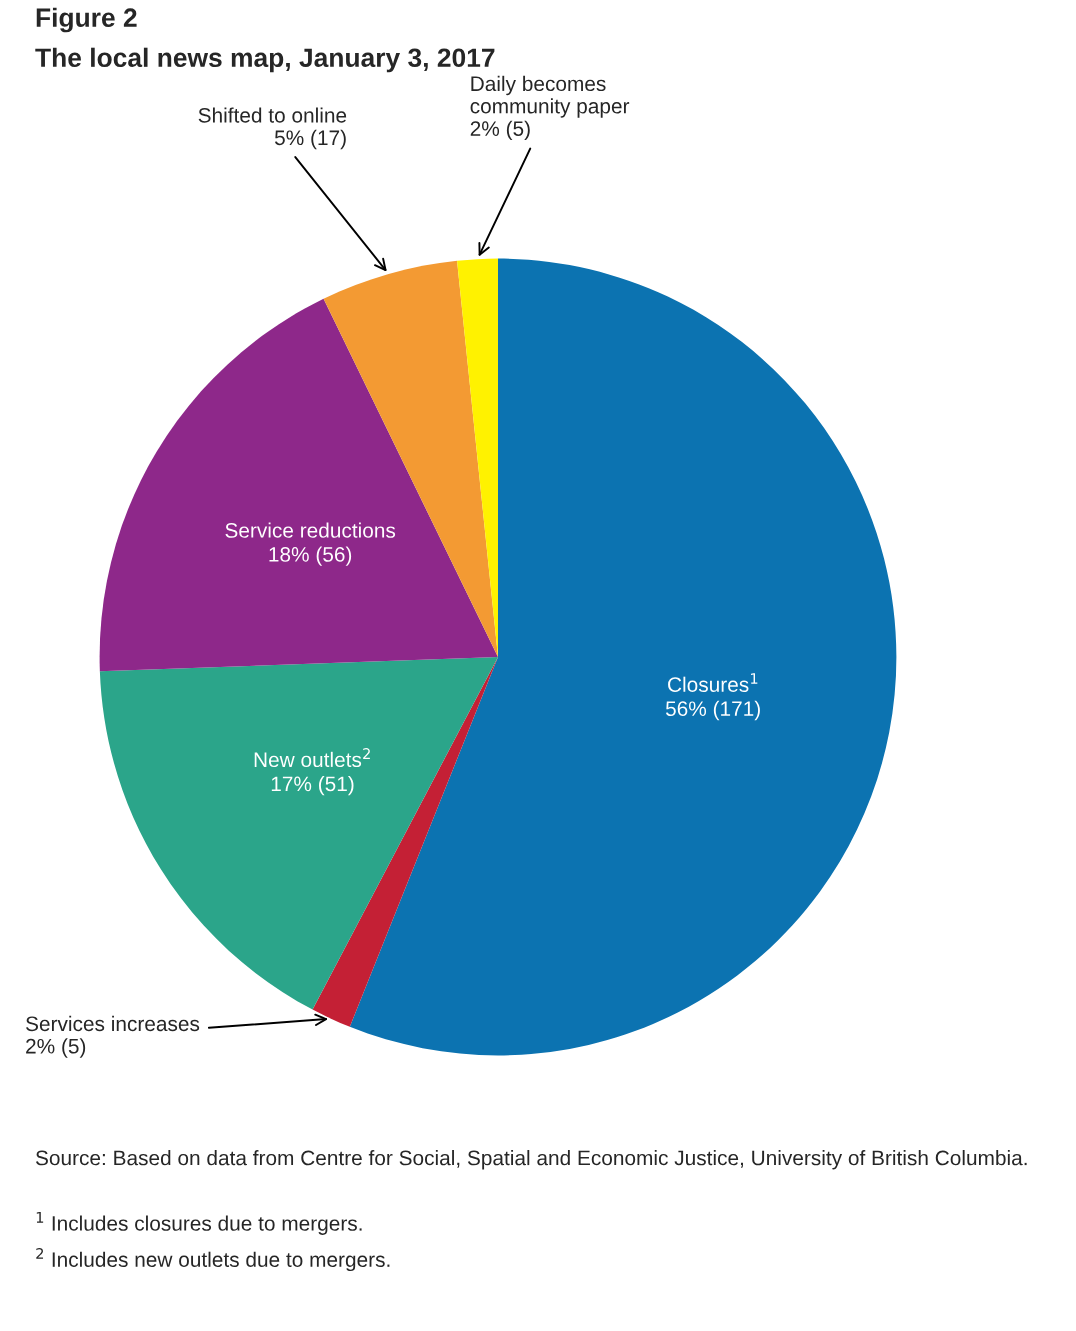  What do you see at coordinates (113, 1023) in the screenshot?
I see `slice-label: Services increases` at bounding box center [113, 1023].